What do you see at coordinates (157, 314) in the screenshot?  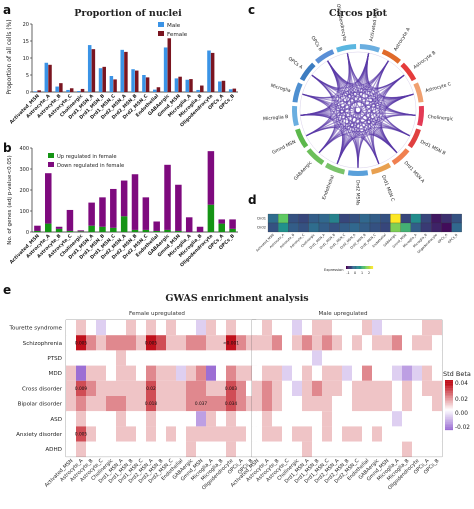 I see `facet-label-female: Female upregulated` at bounding box center [157, 314].